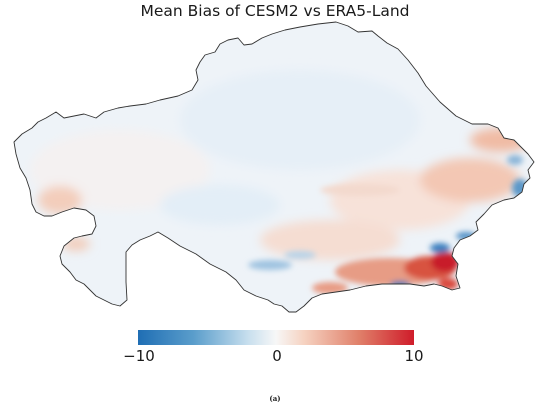 Image resolution: width=550 pixels, height=405 pixels. Describe the element at coordinates (276, 337) in the screenshot. I see `colorbar` at that location.